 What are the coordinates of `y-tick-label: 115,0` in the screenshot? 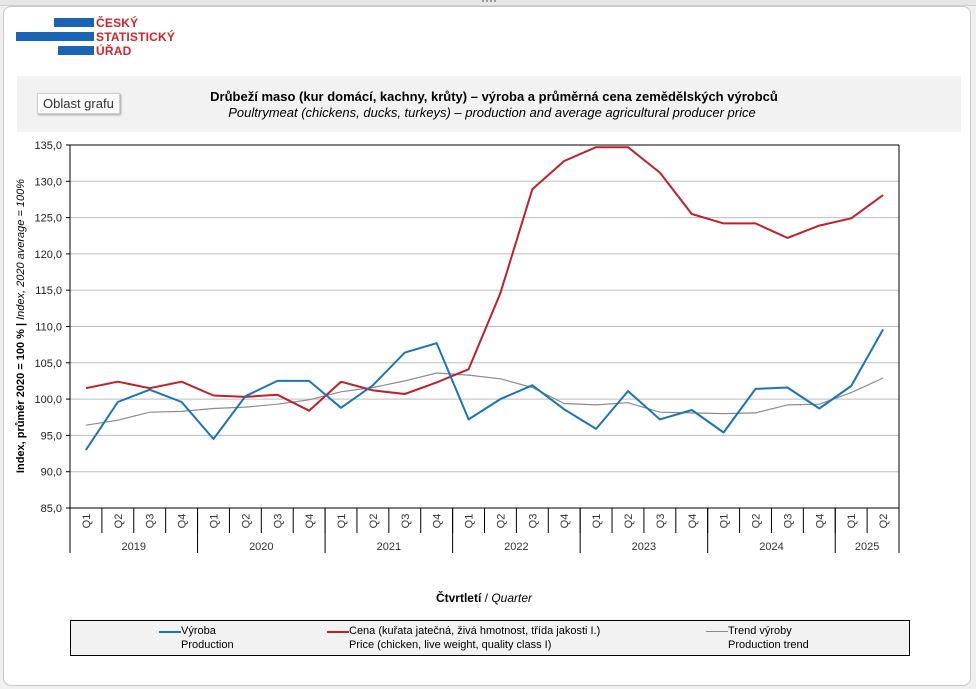 It's located at (48, 291).